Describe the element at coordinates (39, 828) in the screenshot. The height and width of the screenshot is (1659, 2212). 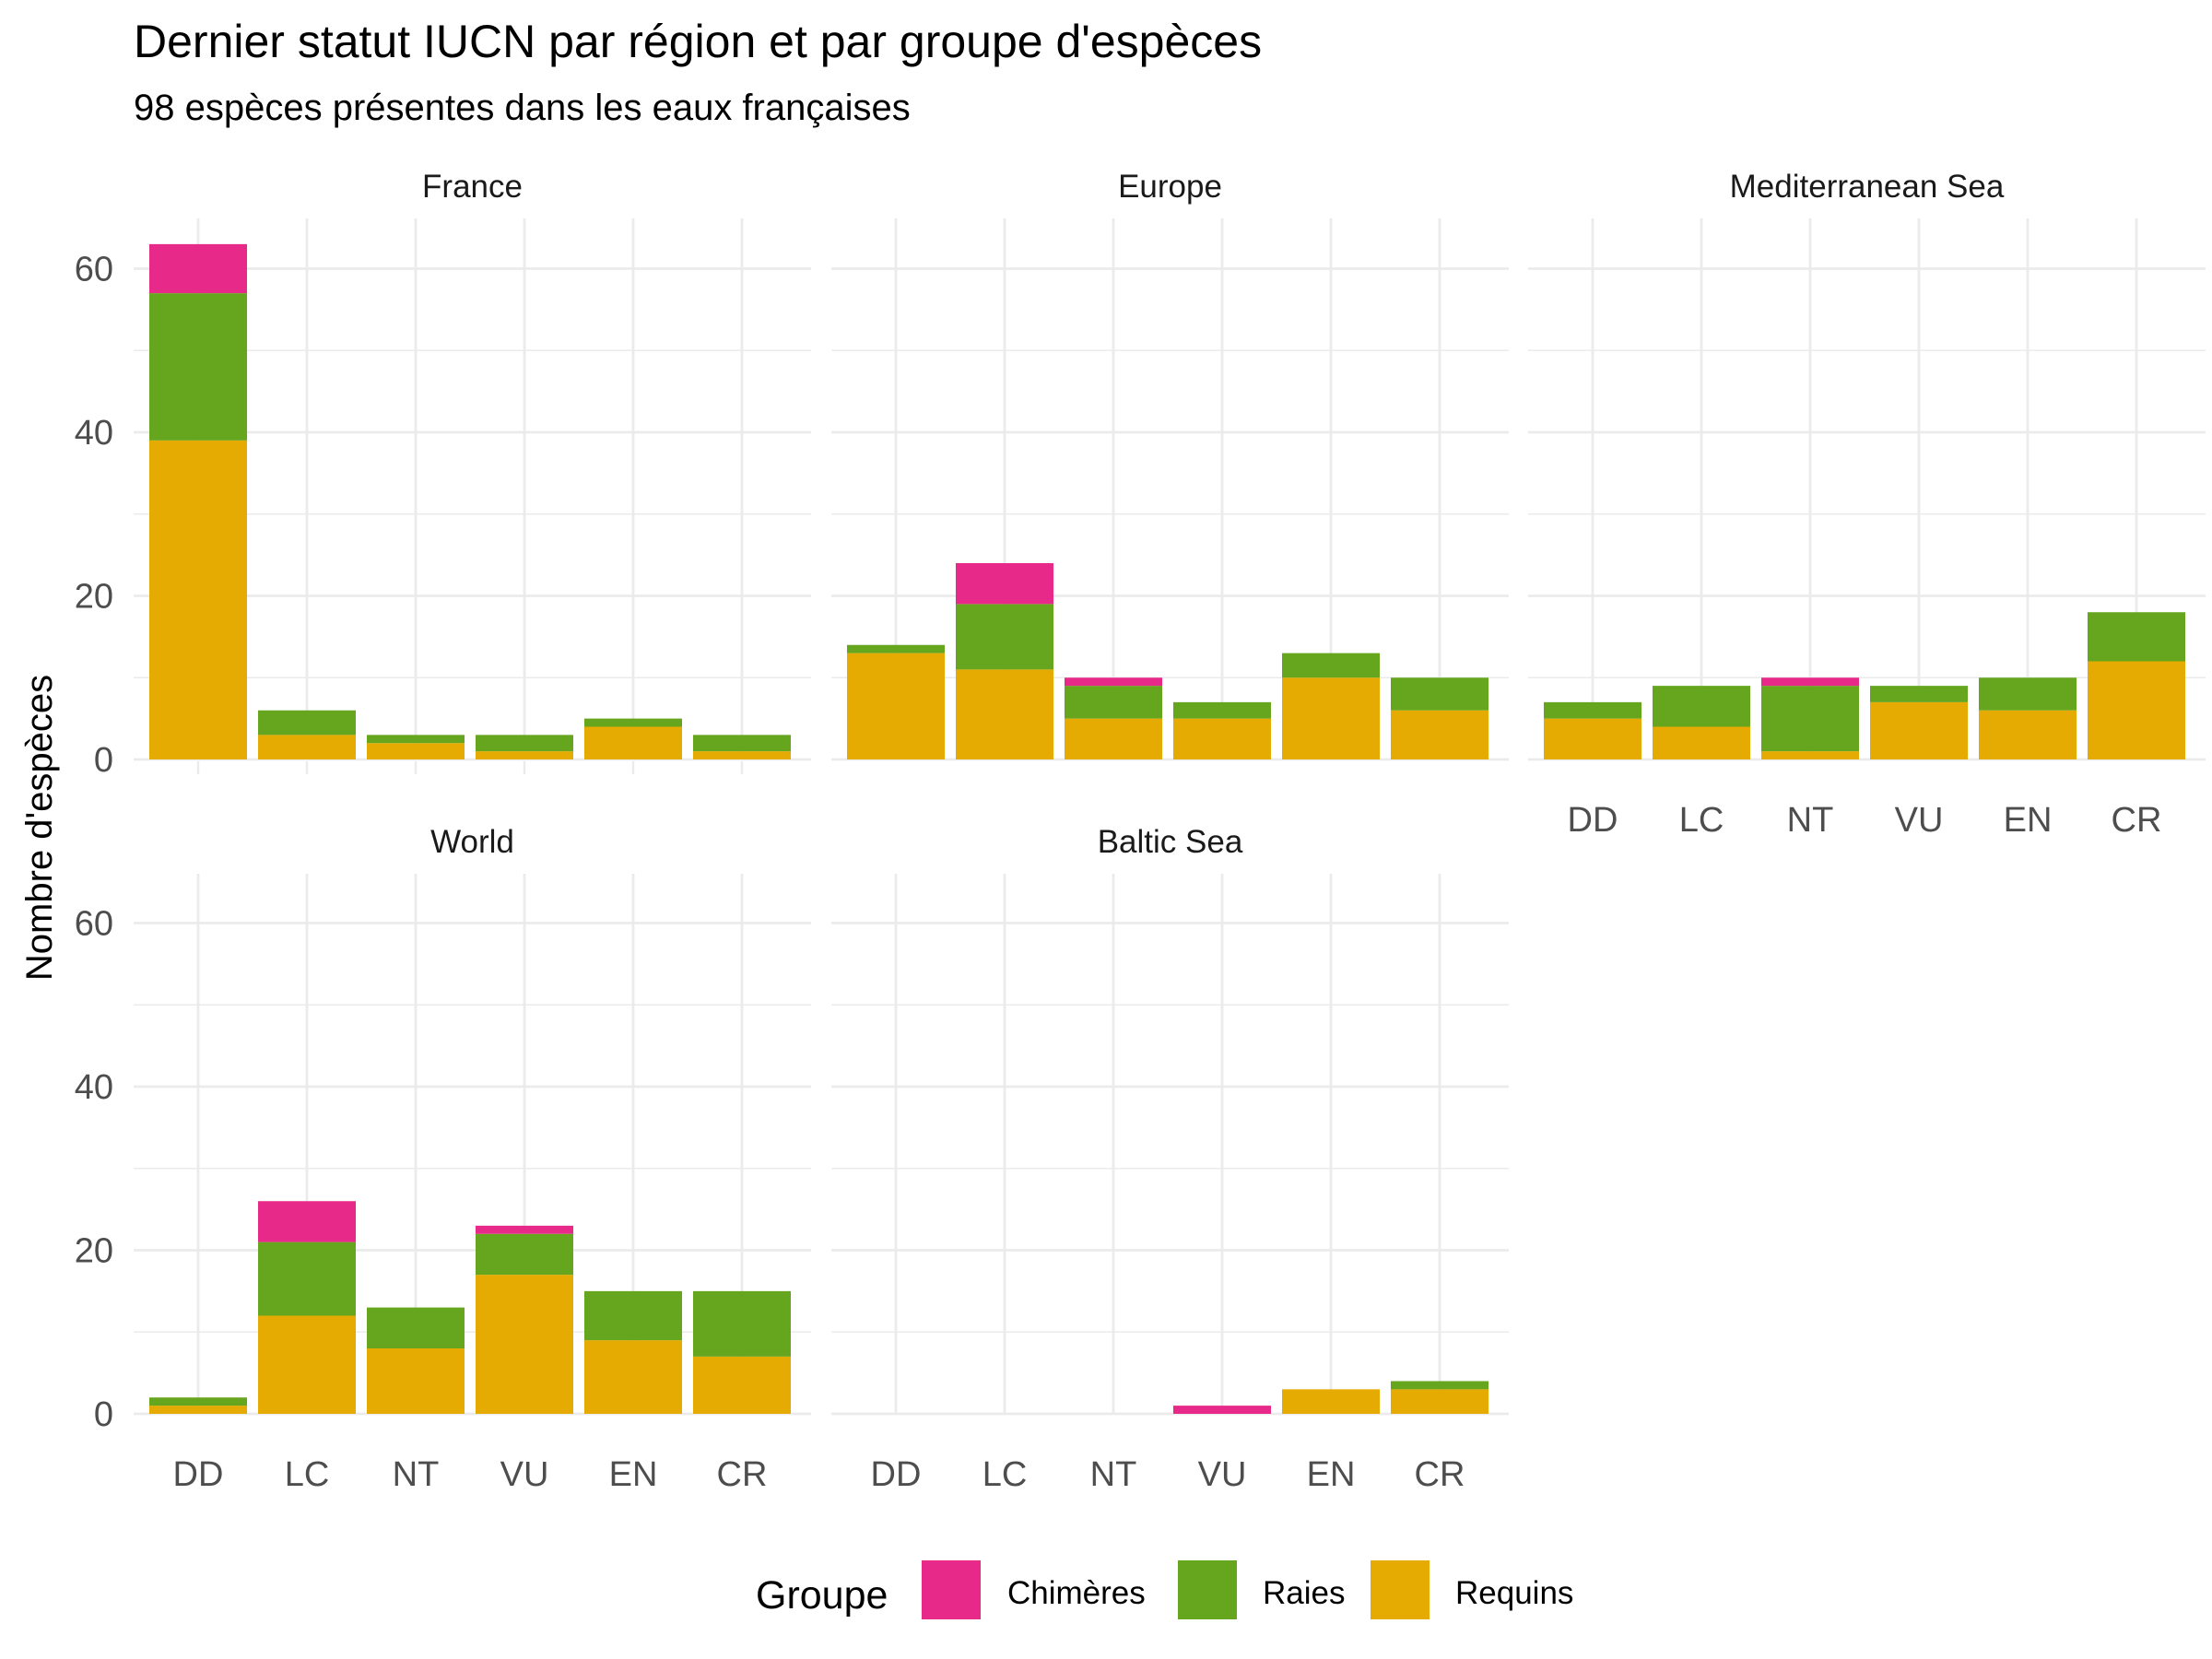
I see `y-axis-label: Nombre d'espèces` at that location.